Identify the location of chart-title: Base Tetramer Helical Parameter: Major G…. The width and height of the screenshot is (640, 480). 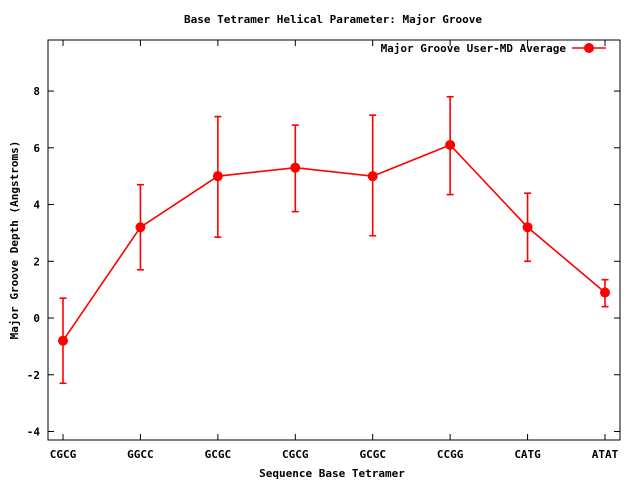
(333, 19).